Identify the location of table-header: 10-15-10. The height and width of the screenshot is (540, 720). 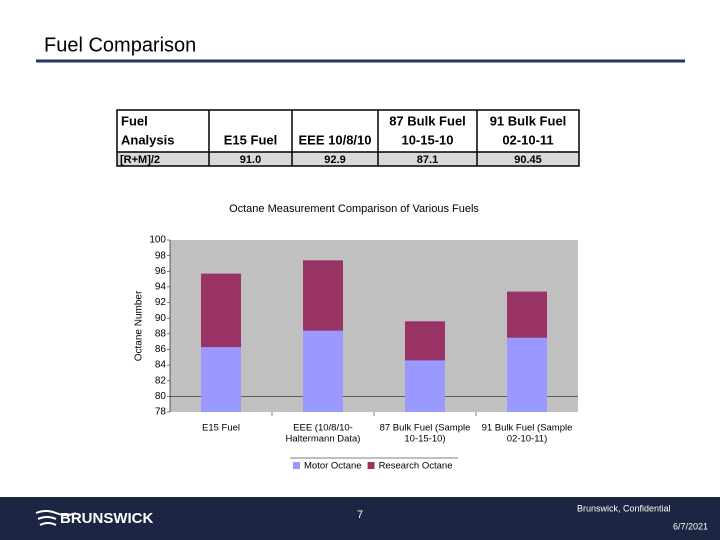
(427, 139).